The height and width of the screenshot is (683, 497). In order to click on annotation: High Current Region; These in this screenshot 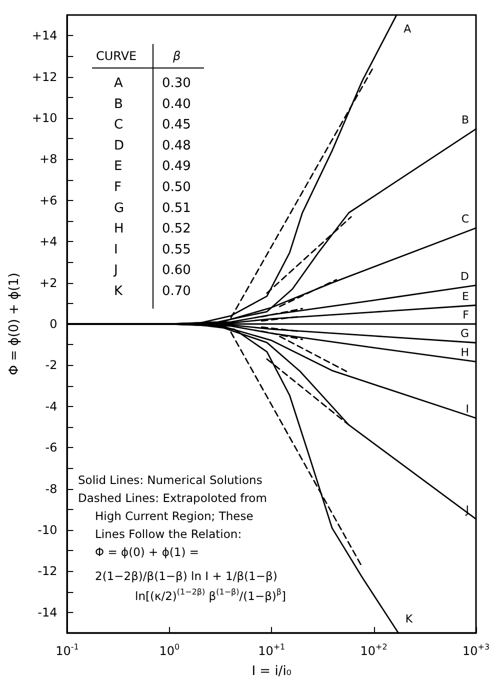, I will do `click(174, 516)`.